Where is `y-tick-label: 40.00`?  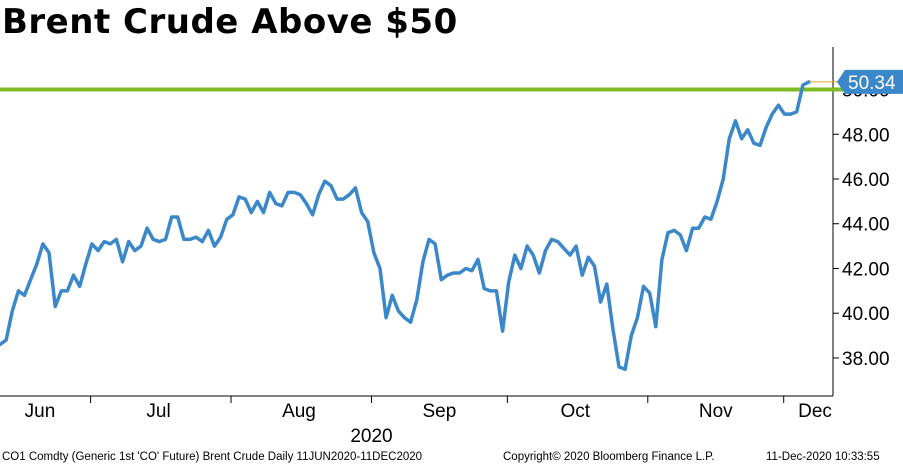
y-tick-label: 40.00 is located at coordinates (866, 314).